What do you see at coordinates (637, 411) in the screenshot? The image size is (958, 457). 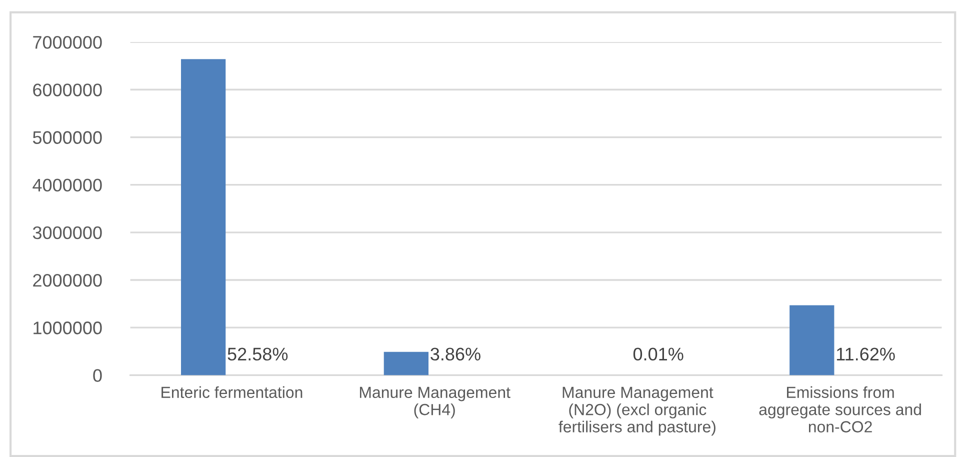 I see `x-tick-label: Manure Management (N2O) (excl organic fertilisers and pasture)` at bounding box center [637, 411].